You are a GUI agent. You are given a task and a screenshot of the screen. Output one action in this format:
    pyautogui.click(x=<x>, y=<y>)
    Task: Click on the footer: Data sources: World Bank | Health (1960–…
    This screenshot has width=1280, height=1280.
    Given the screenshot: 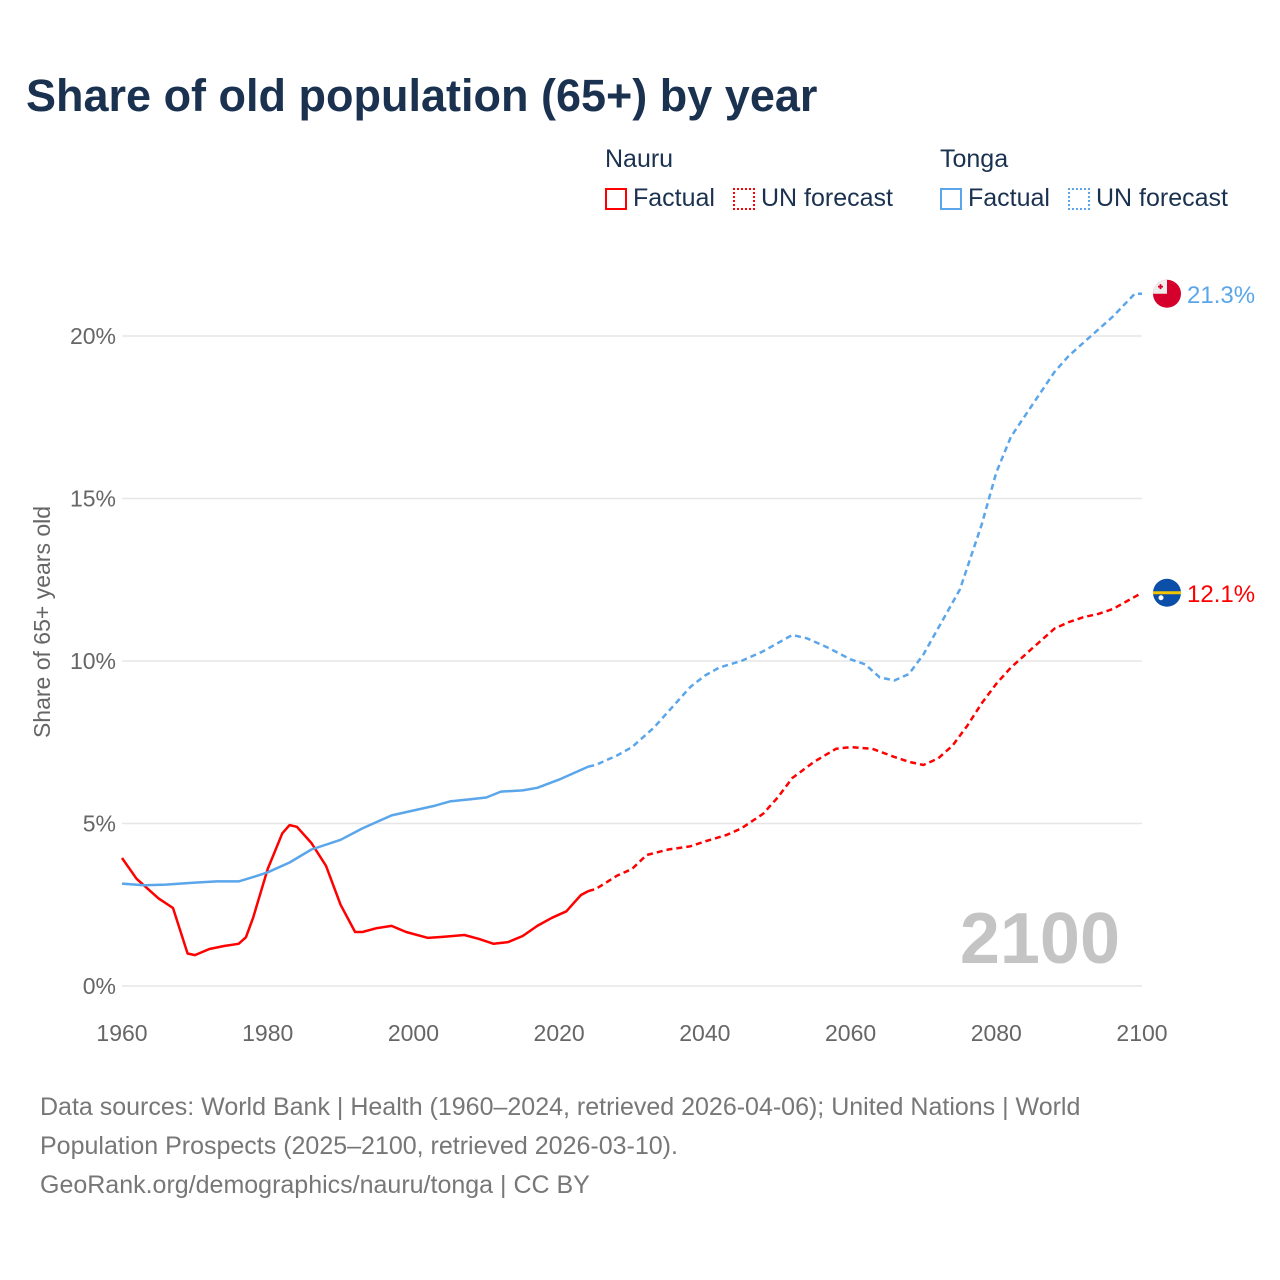 What is the action you would take?
    pyautogui.click(x=615, y=1146)
    